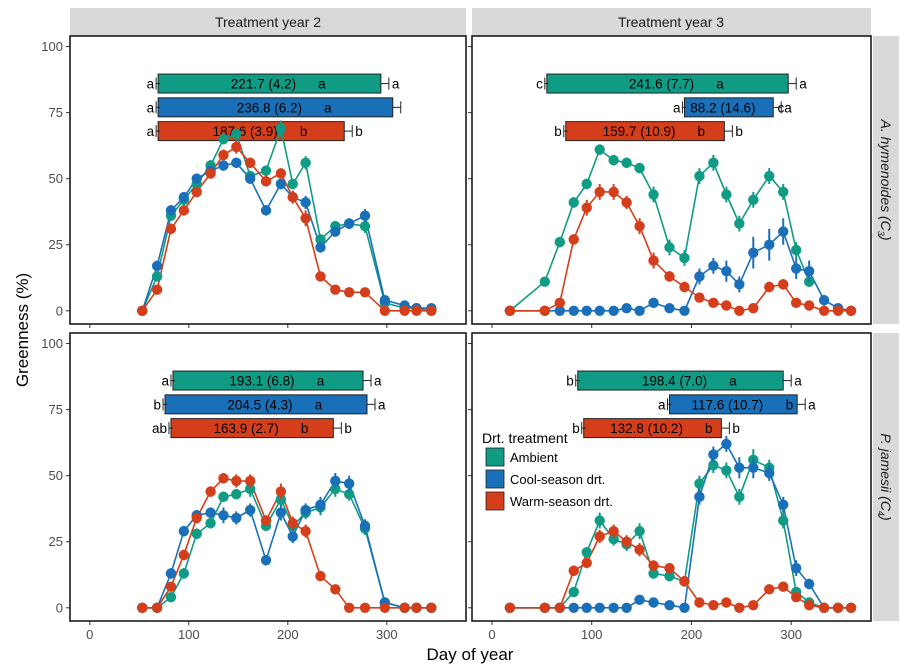  What do you see at coordinates (304, 131) in the screenshot?
I see `bar-group-letter: b` at bounding box center [304, 131].